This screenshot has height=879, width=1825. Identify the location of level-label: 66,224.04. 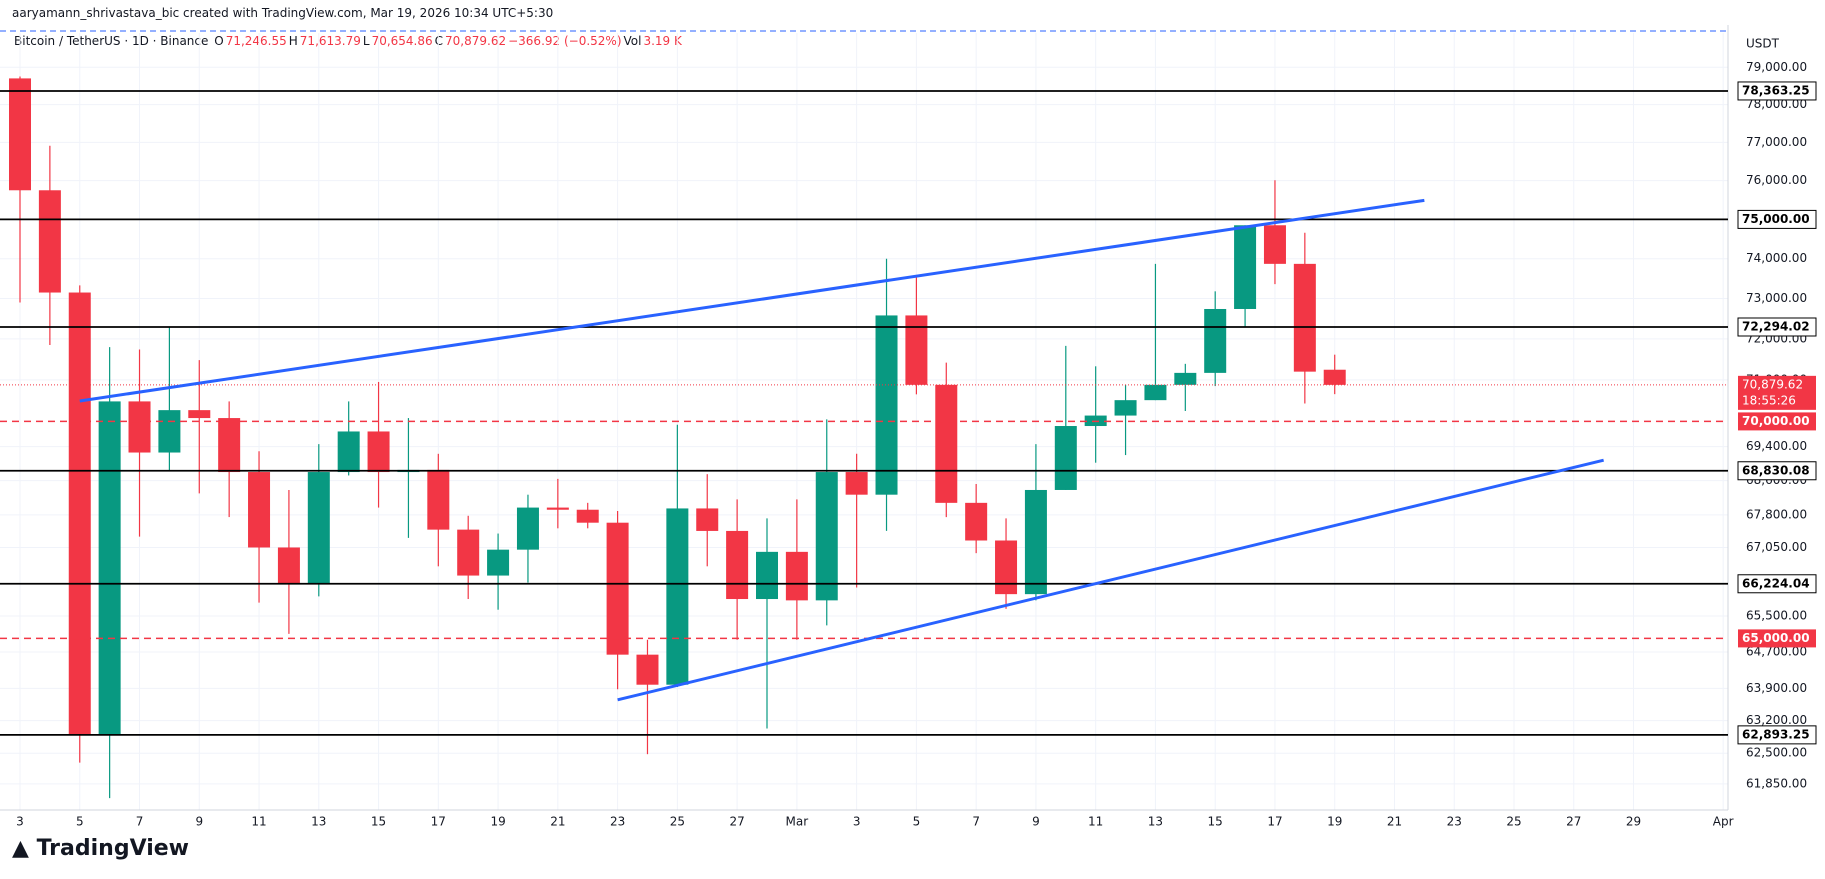
(1776, 583).